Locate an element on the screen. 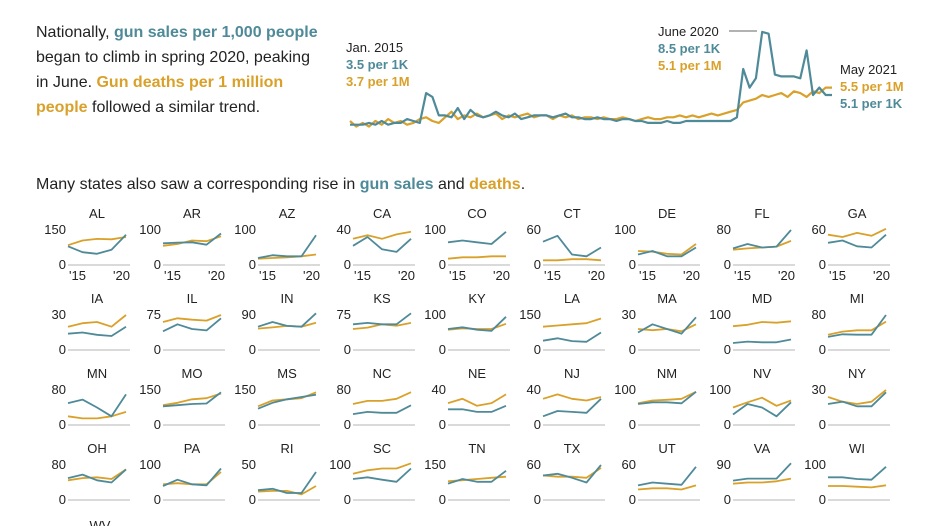 Image resolution: width=947 pixels, height=526 pixels. state-chart-ar: AR 100 0'15 '20 is located at coordinates (182, 244).